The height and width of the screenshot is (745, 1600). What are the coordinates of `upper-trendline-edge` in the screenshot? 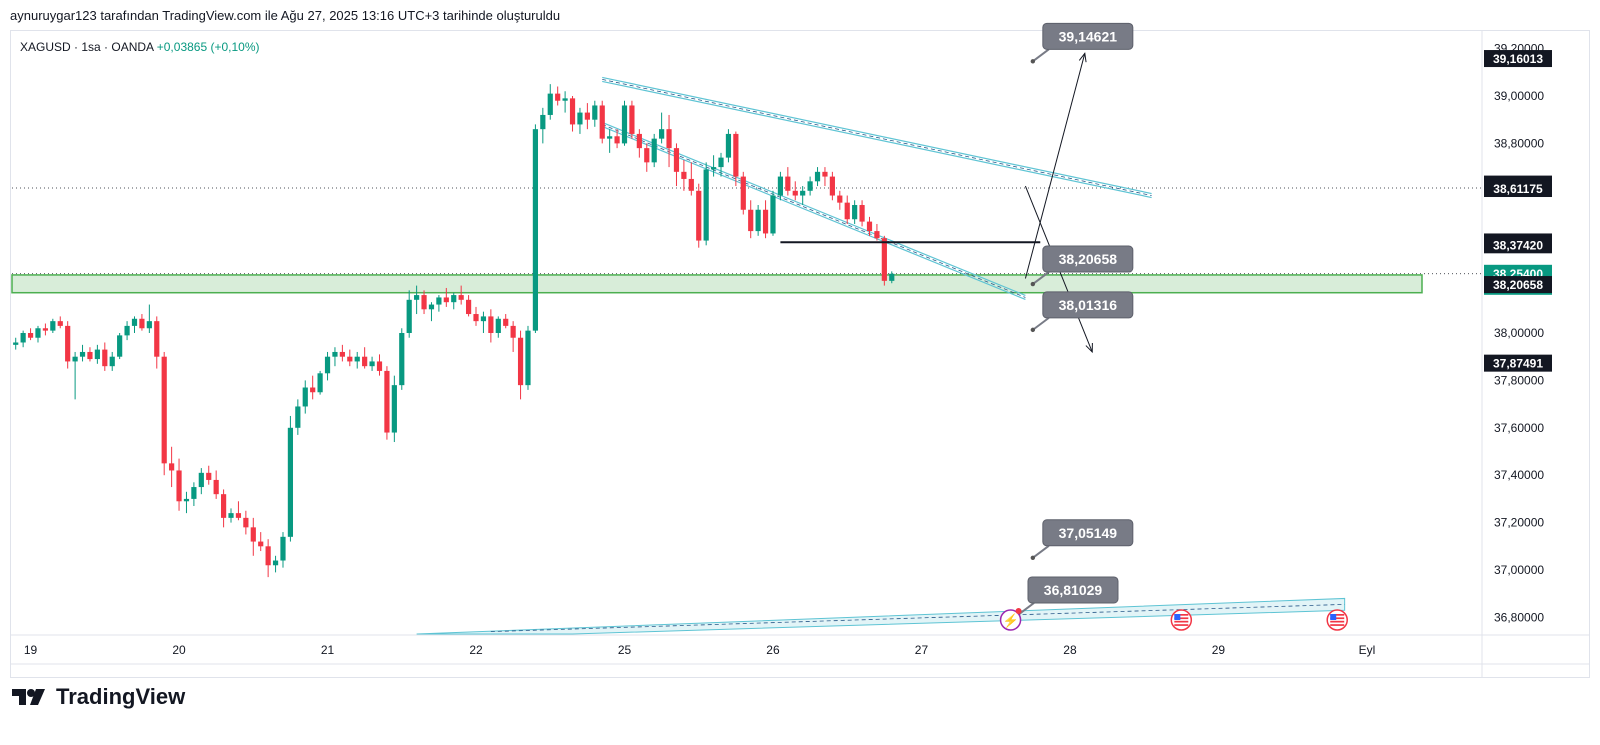 It's located at (877, 139).